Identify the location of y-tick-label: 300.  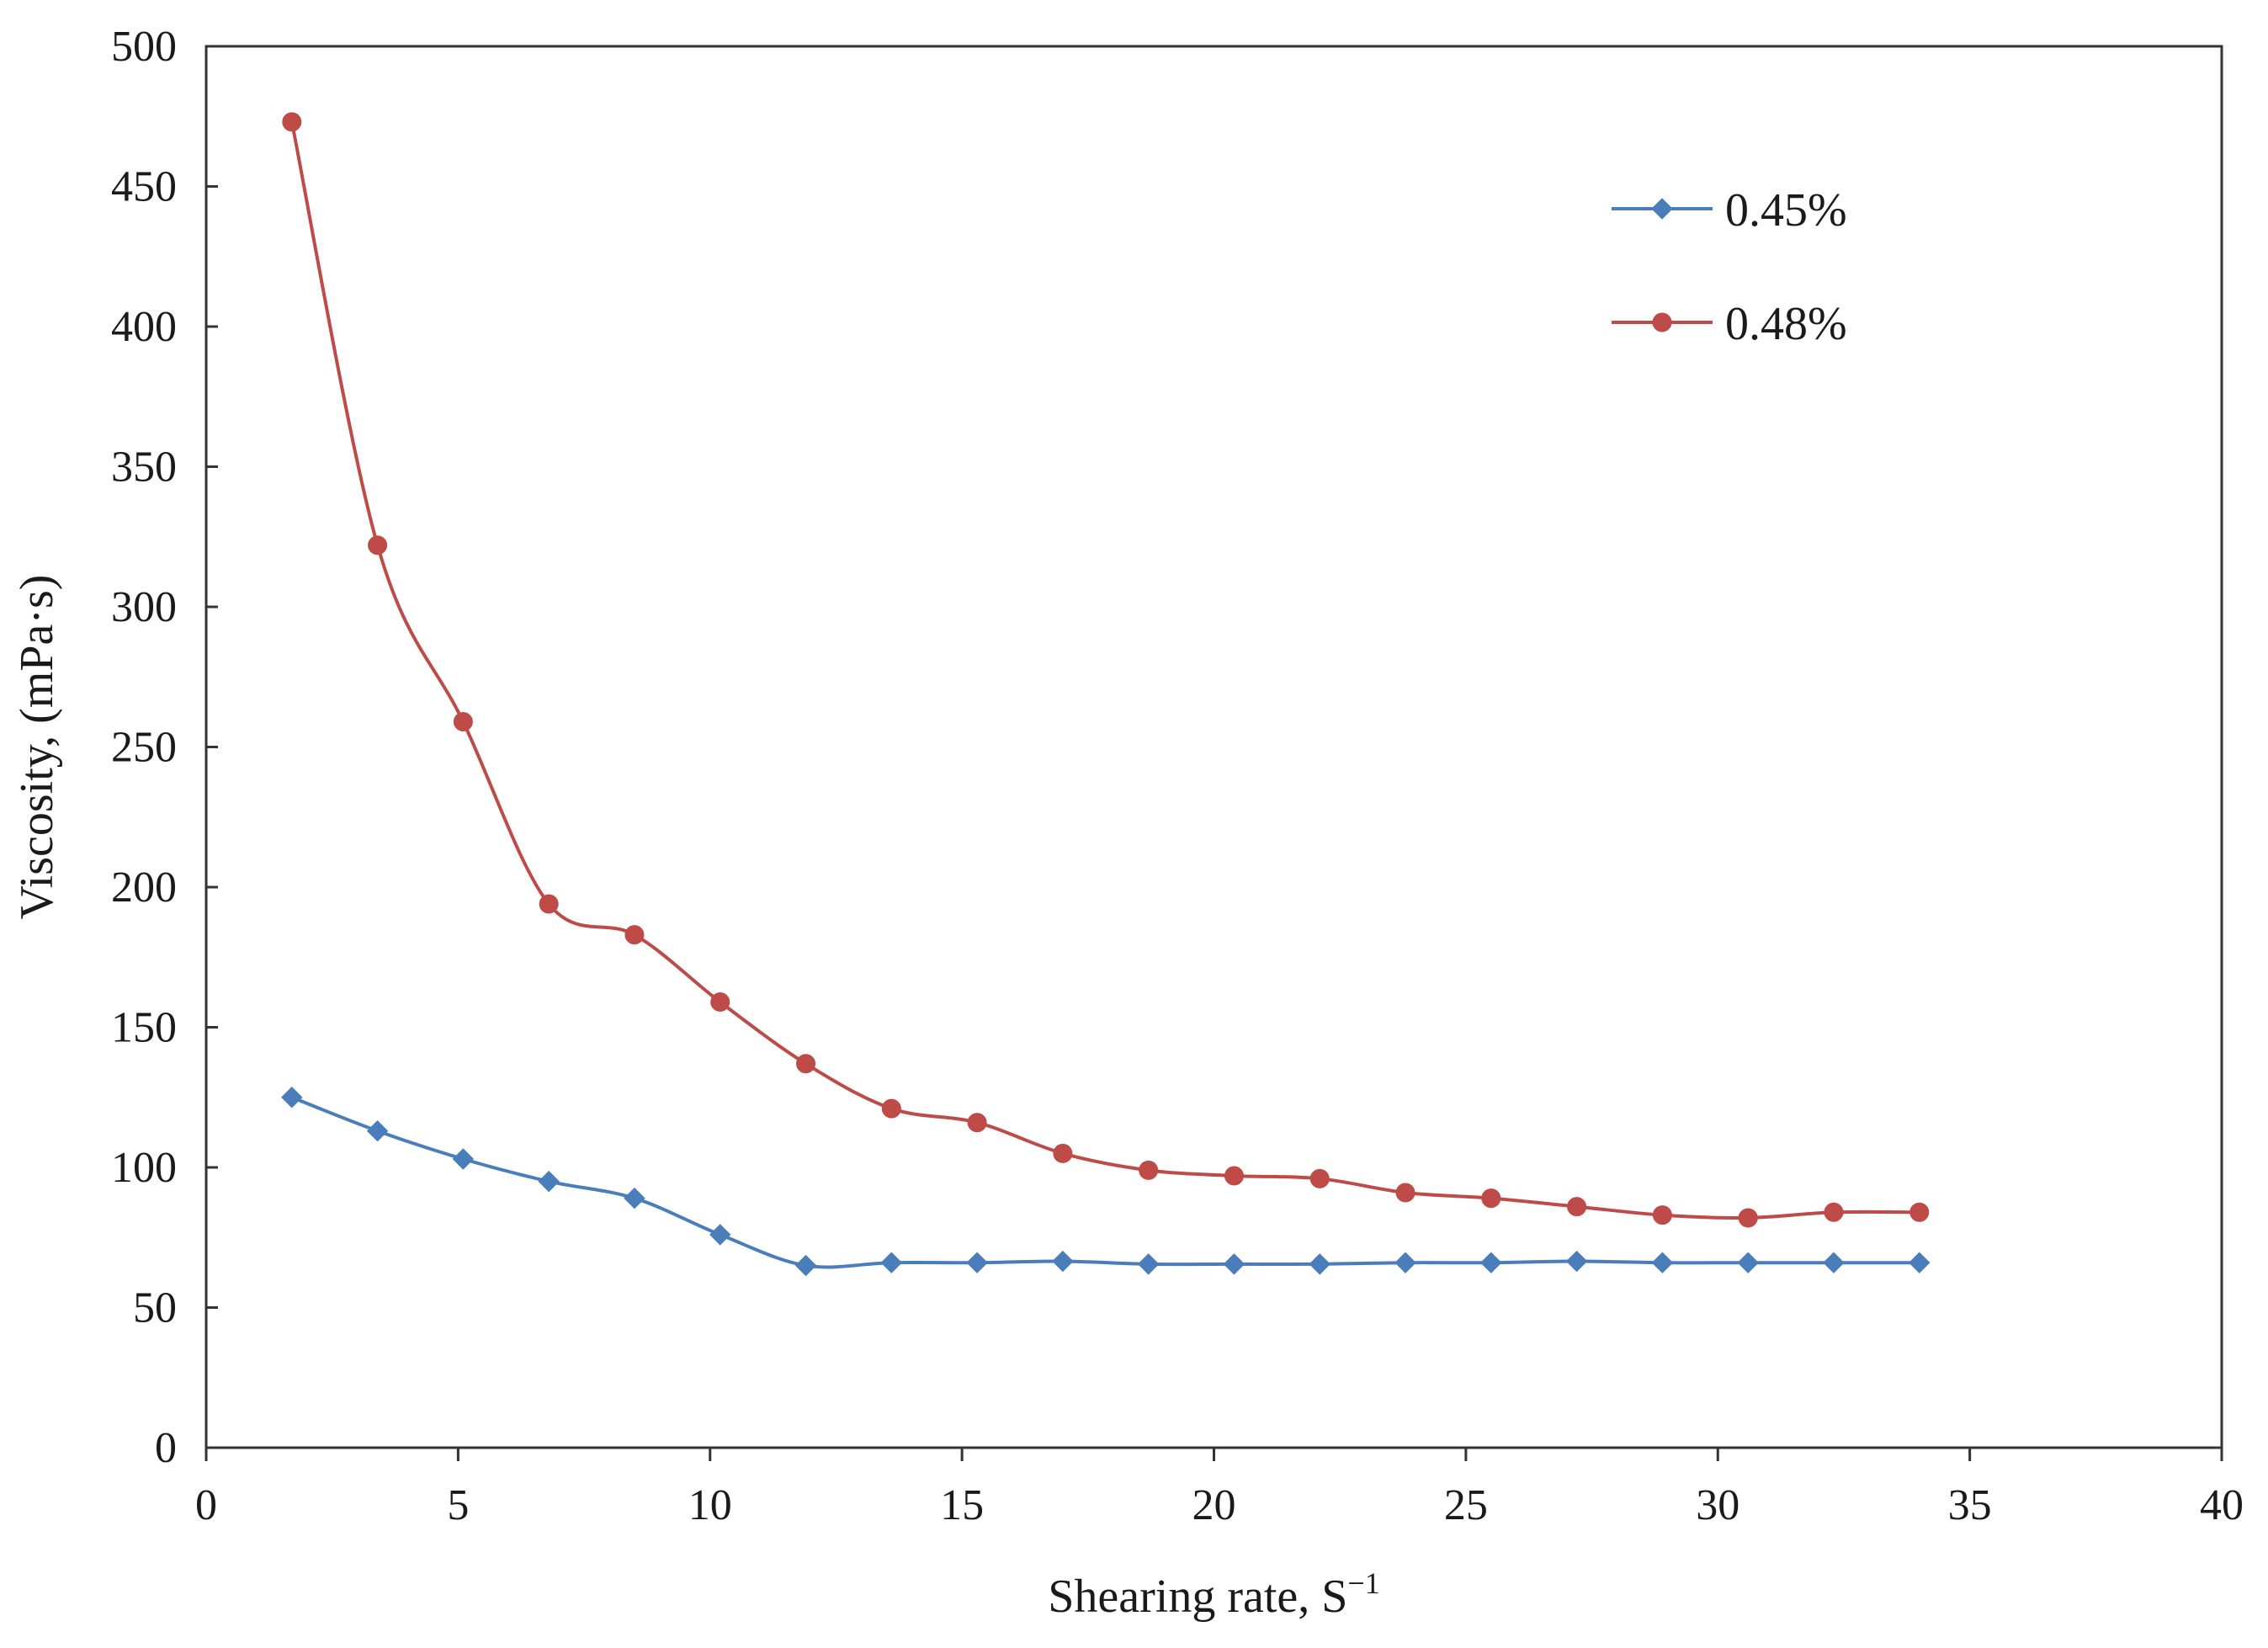
(144, 607).